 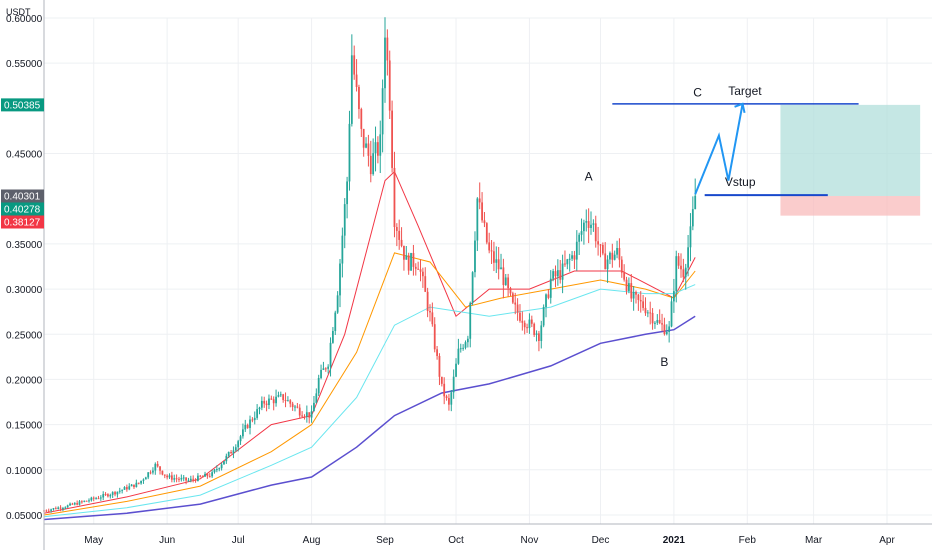 I want to click on x-tick-label: Feb, so click(x=748, y=540).